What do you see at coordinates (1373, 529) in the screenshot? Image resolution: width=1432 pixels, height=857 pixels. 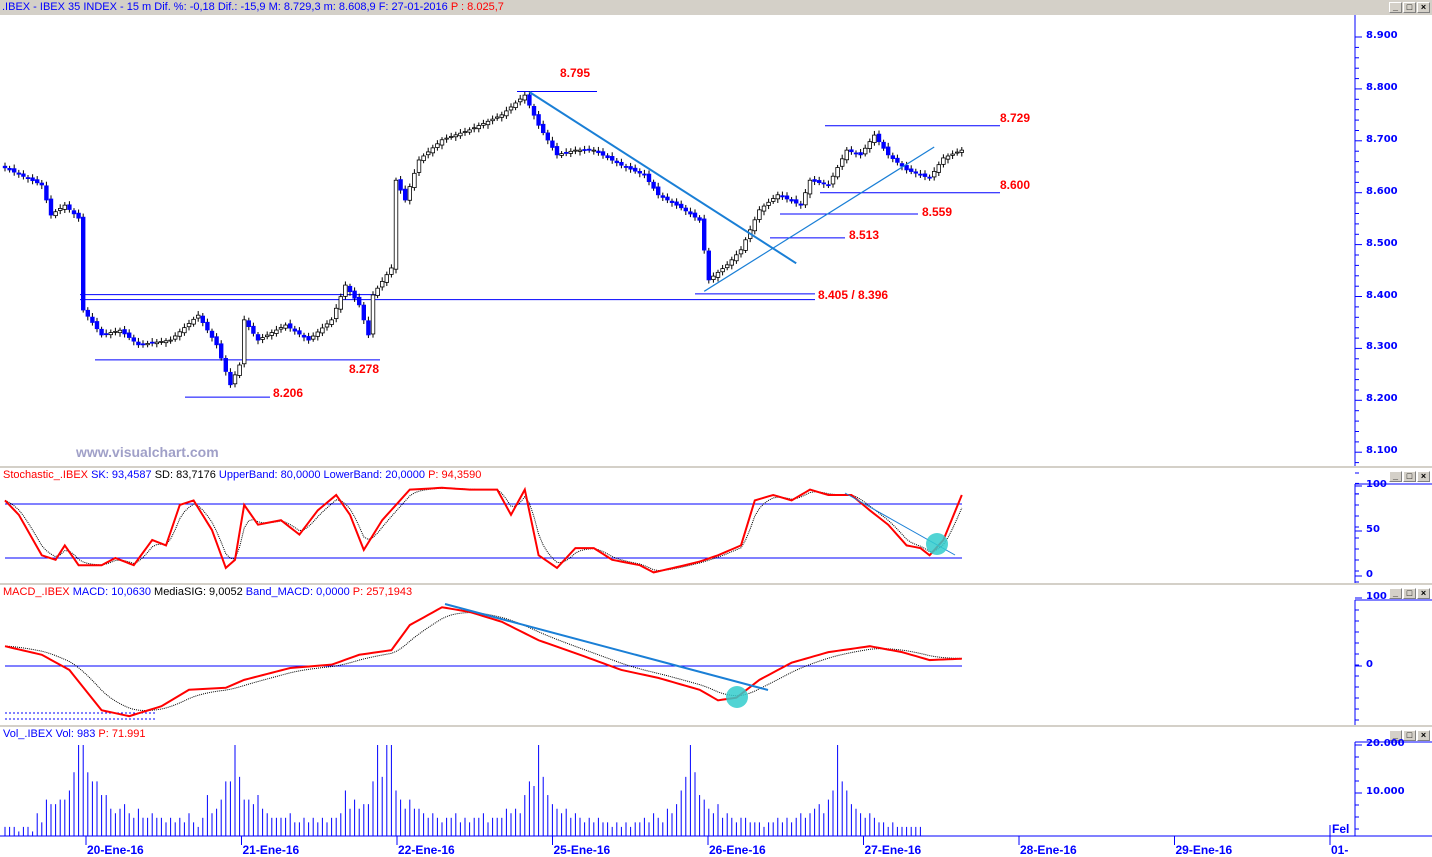 I see `stoch-tick-label: 50` at bounding box center [1373, 529].